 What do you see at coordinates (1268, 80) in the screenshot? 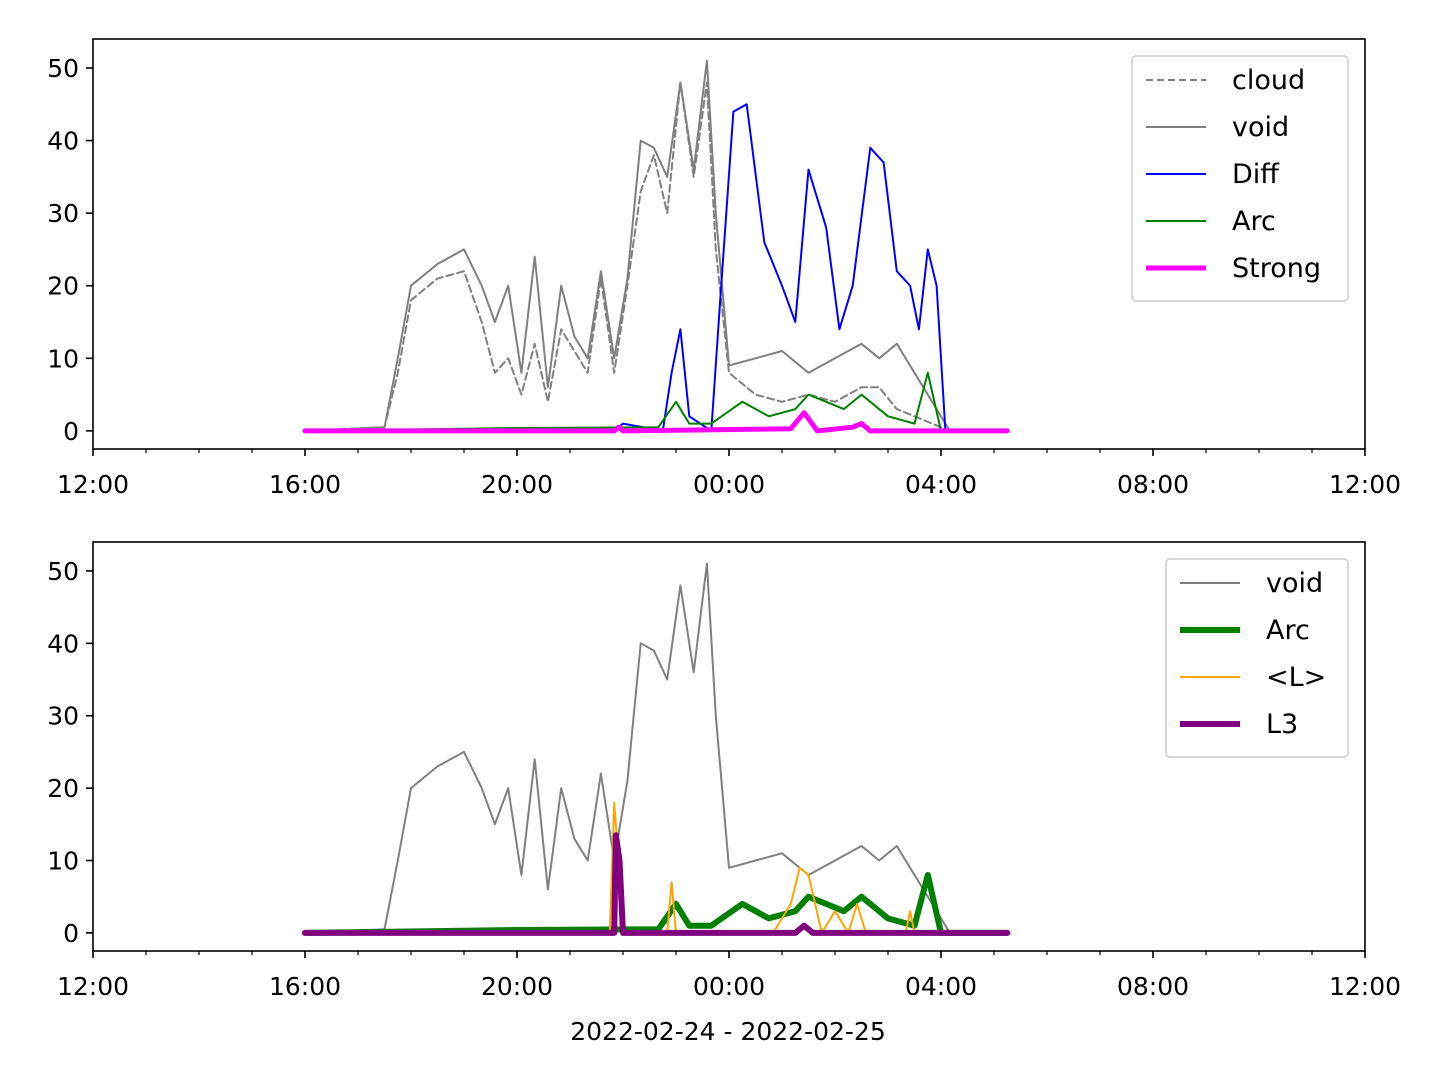
I see `legend-entry: cloud` at bounding box center [1268, 80].